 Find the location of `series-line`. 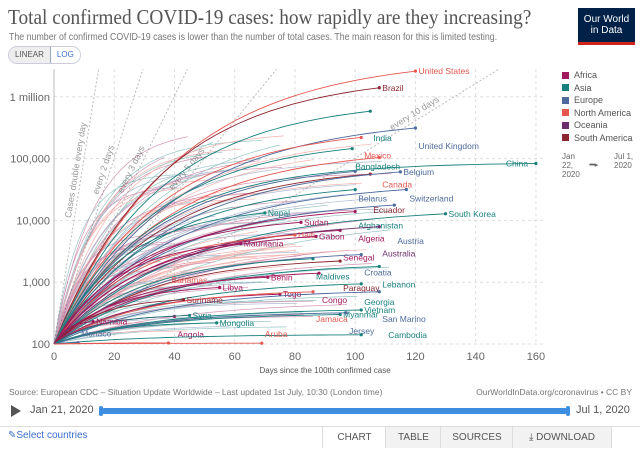

series-line is located at coordinates (157, 343).